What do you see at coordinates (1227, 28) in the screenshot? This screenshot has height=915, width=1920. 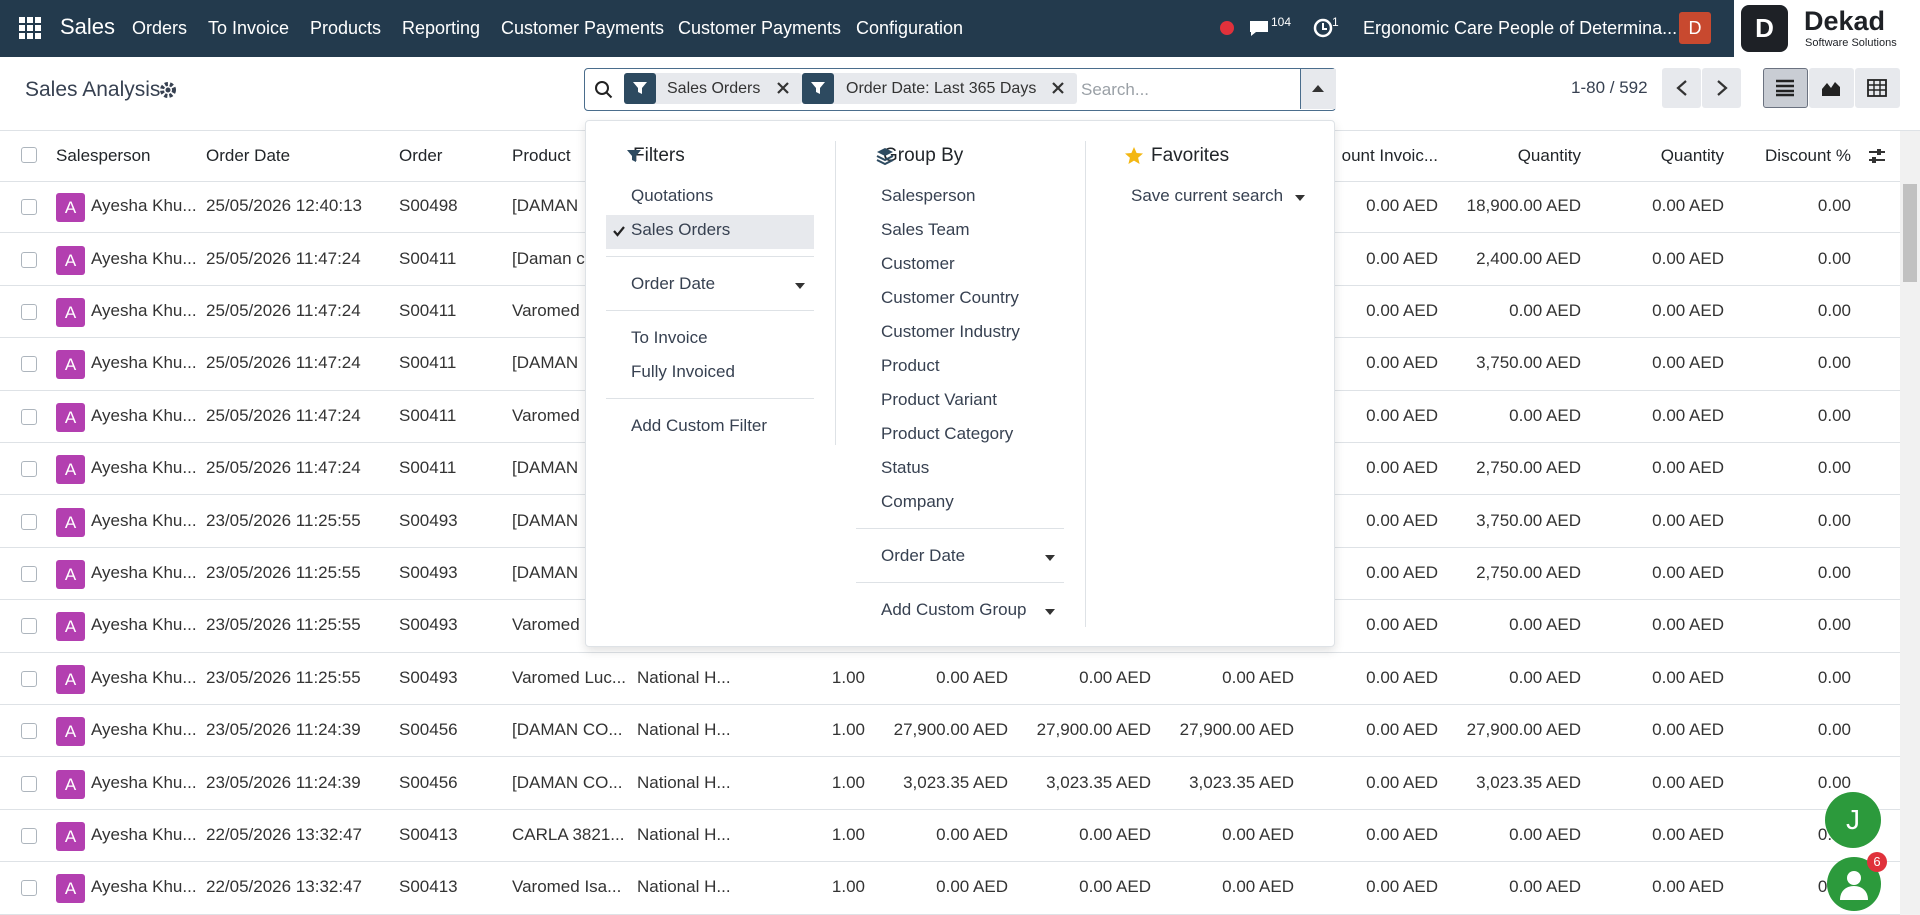 I see `status-dot` at bounding box center [1227, 28].